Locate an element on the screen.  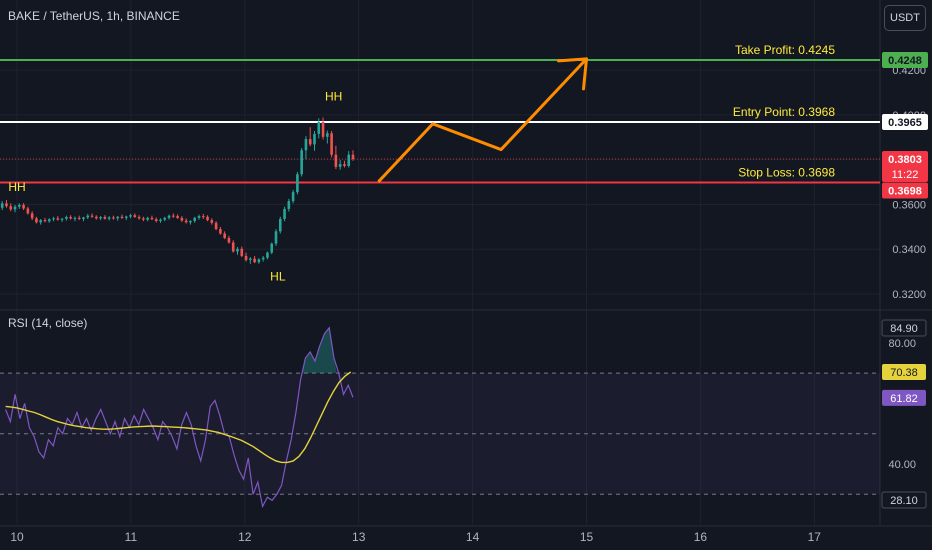
price-tick-label: 0.4200 is located at coordinates (909, 71).